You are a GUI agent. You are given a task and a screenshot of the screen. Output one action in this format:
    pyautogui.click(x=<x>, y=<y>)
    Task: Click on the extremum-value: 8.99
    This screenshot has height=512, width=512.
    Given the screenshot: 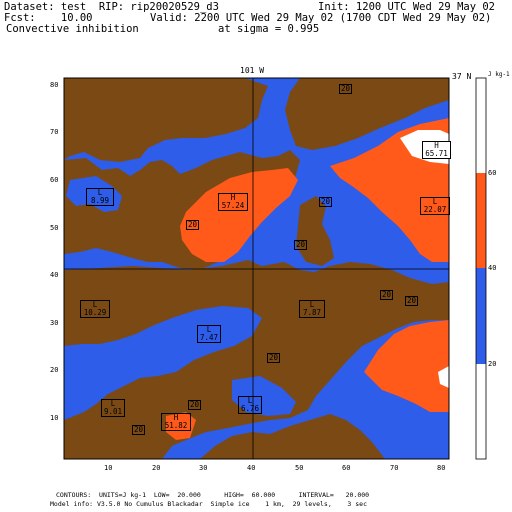 What is the action you would take?
    pyautogui.click(x=100, y=200)
    